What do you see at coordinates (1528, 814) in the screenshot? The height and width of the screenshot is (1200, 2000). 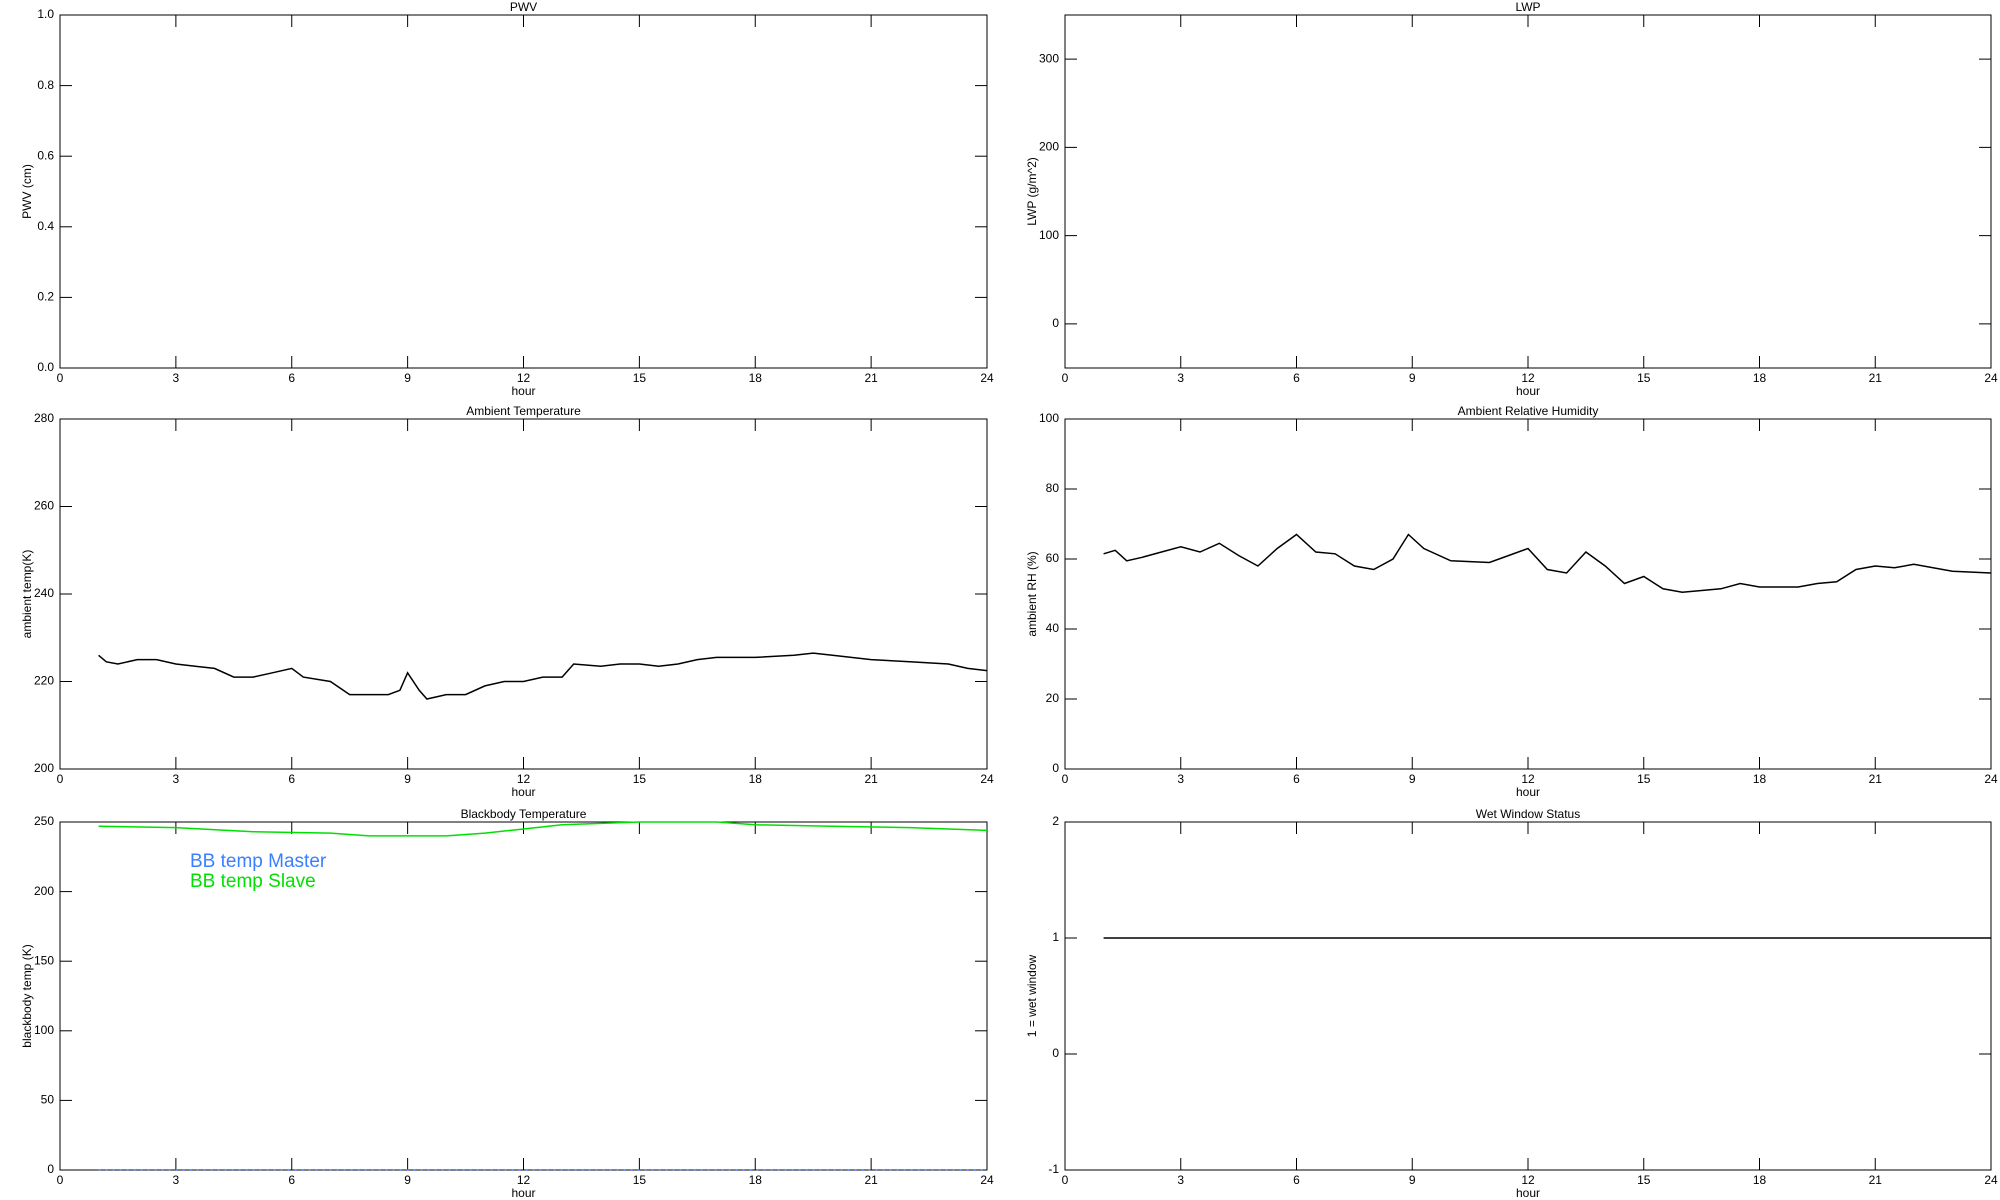 I see `chart-title: Wet Window Status` at bounding box center [1528, 814].